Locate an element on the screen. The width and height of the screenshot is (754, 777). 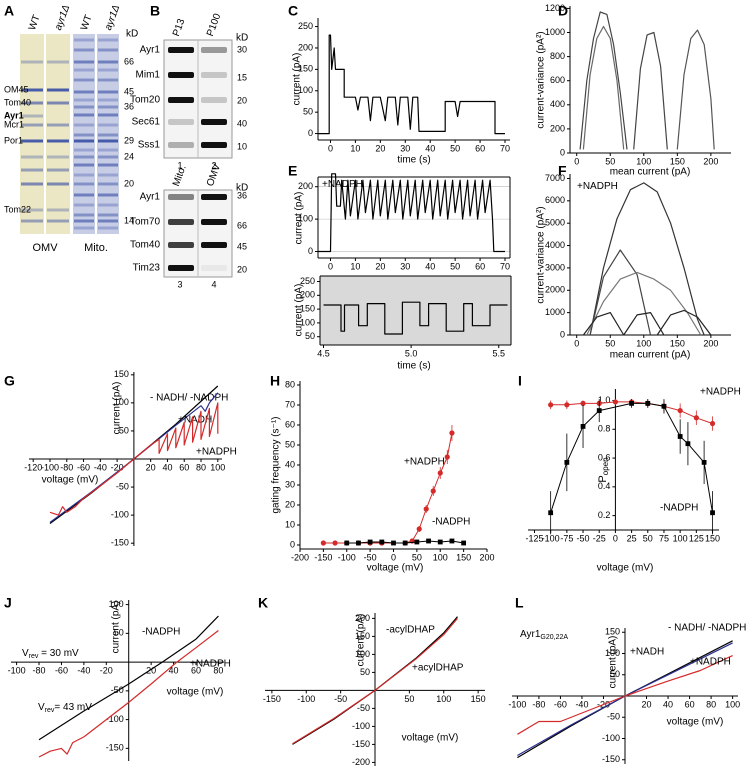
kd-marker: 29 is located at coordinates (129, 140).